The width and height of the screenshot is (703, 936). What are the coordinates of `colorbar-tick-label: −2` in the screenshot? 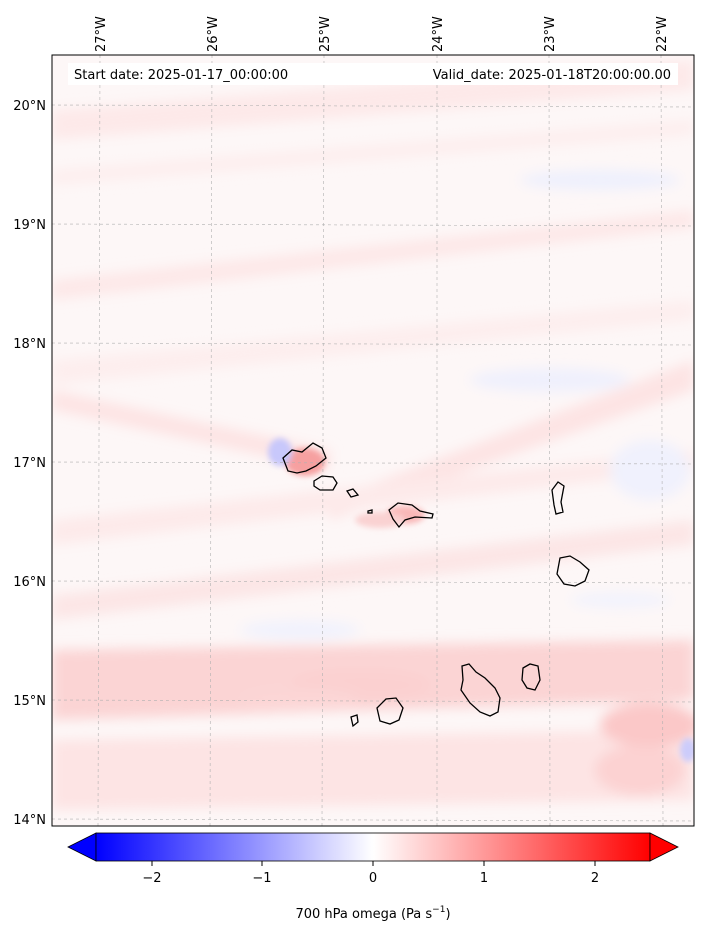 It's located at (151, 878).